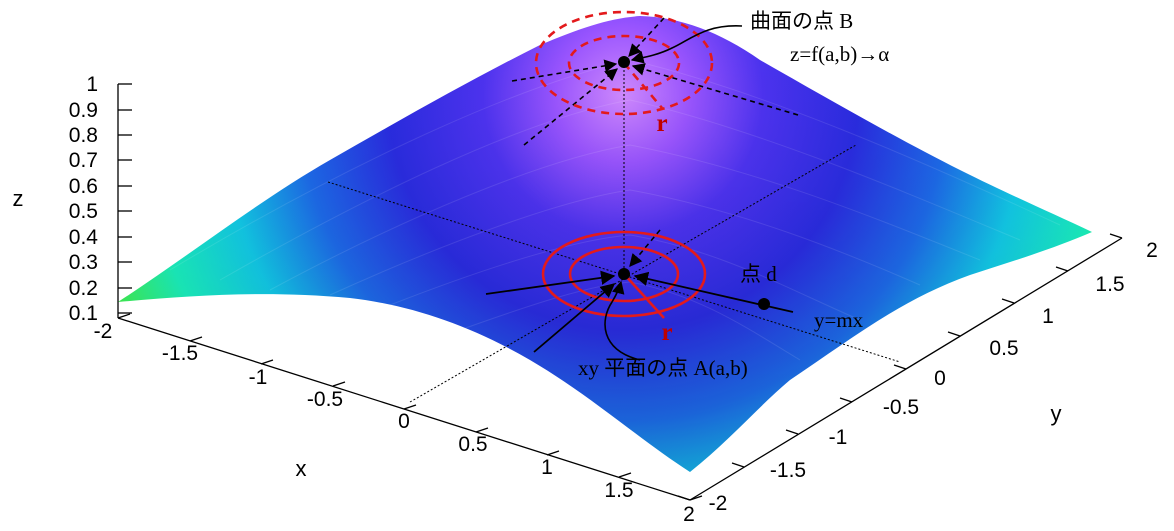 The width and height of the screenshot is (1174, 531). What do you see at coordinates (618, 490) in the screenshot?
I see `x-tick-label: 1.5` at bounding box center [618, 490].